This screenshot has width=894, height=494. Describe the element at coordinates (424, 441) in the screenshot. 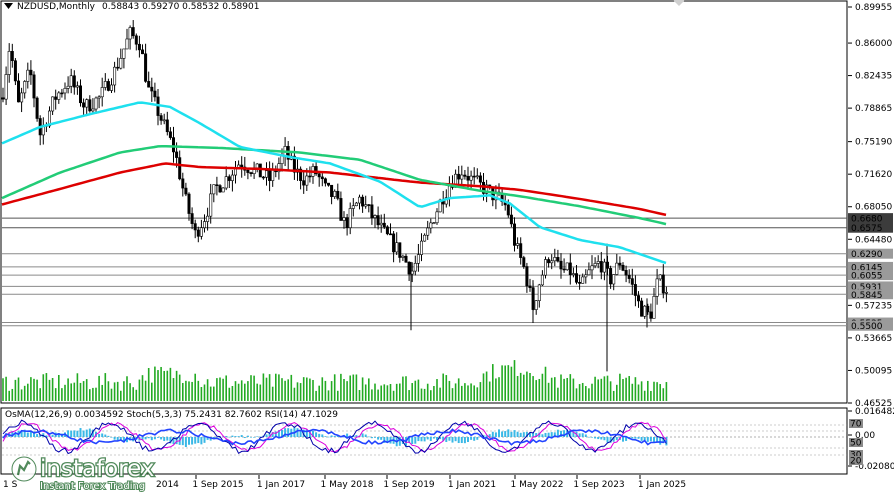

I see `oscillator-pane` at that location.